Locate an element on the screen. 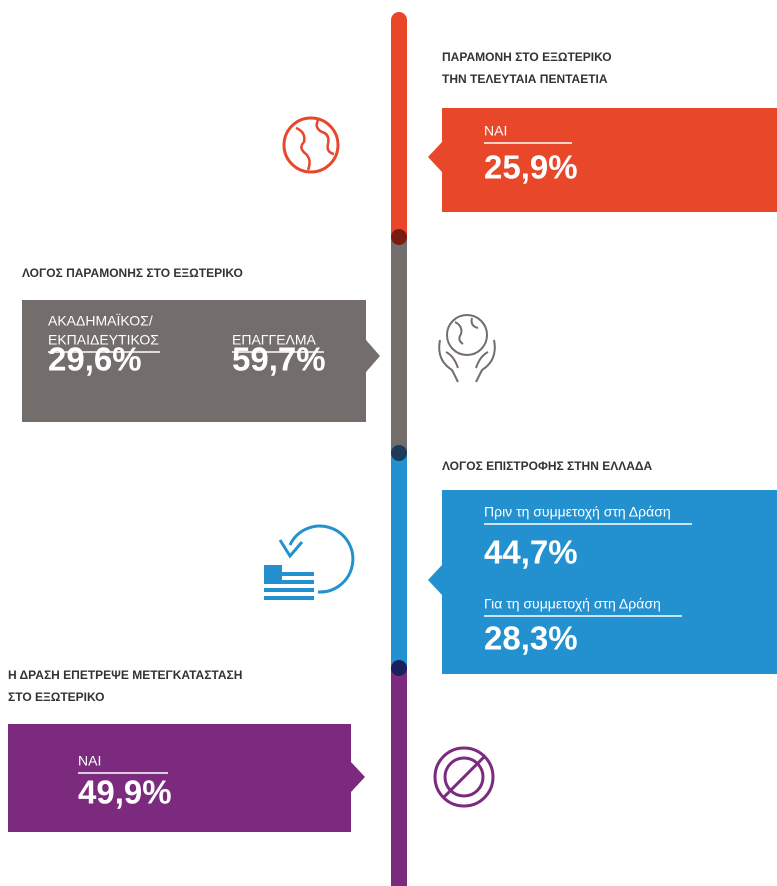 This screenshot has width=777, height=886. item-value: 44,7% is located at coordinates (531, 552).